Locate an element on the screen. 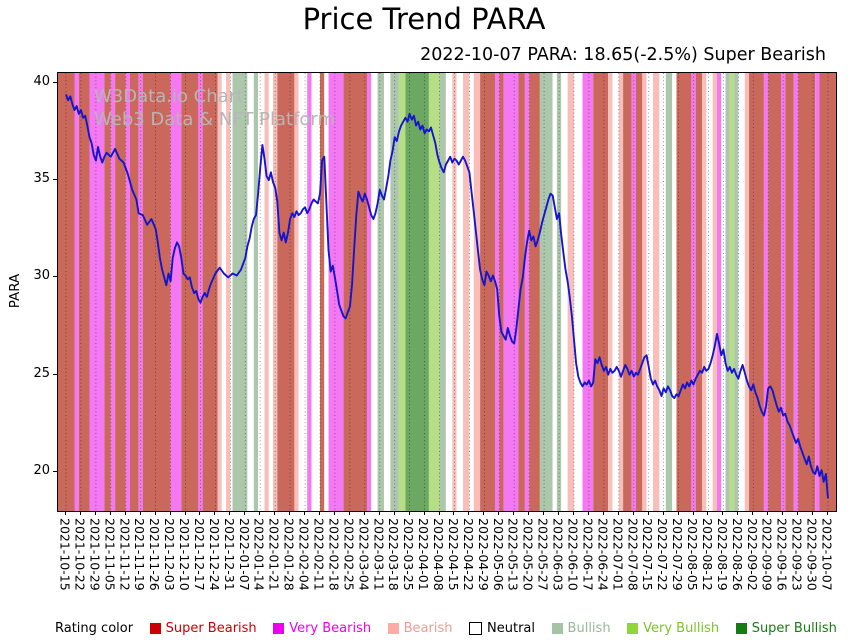  x-tick-label: 2022-01-07 is located at coordinates (244, 554).